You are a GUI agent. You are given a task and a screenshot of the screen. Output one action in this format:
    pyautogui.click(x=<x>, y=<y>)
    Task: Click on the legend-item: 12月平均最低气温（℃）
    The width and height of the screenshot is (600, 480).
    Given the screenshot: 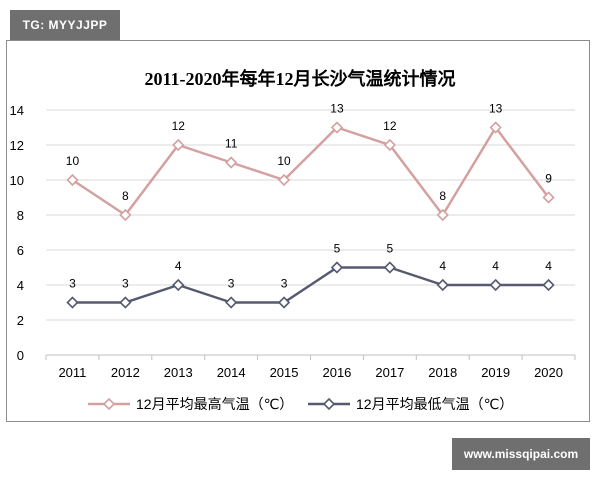 What is the action you would take?
    pyautogui.click(x=410, y=404)
    